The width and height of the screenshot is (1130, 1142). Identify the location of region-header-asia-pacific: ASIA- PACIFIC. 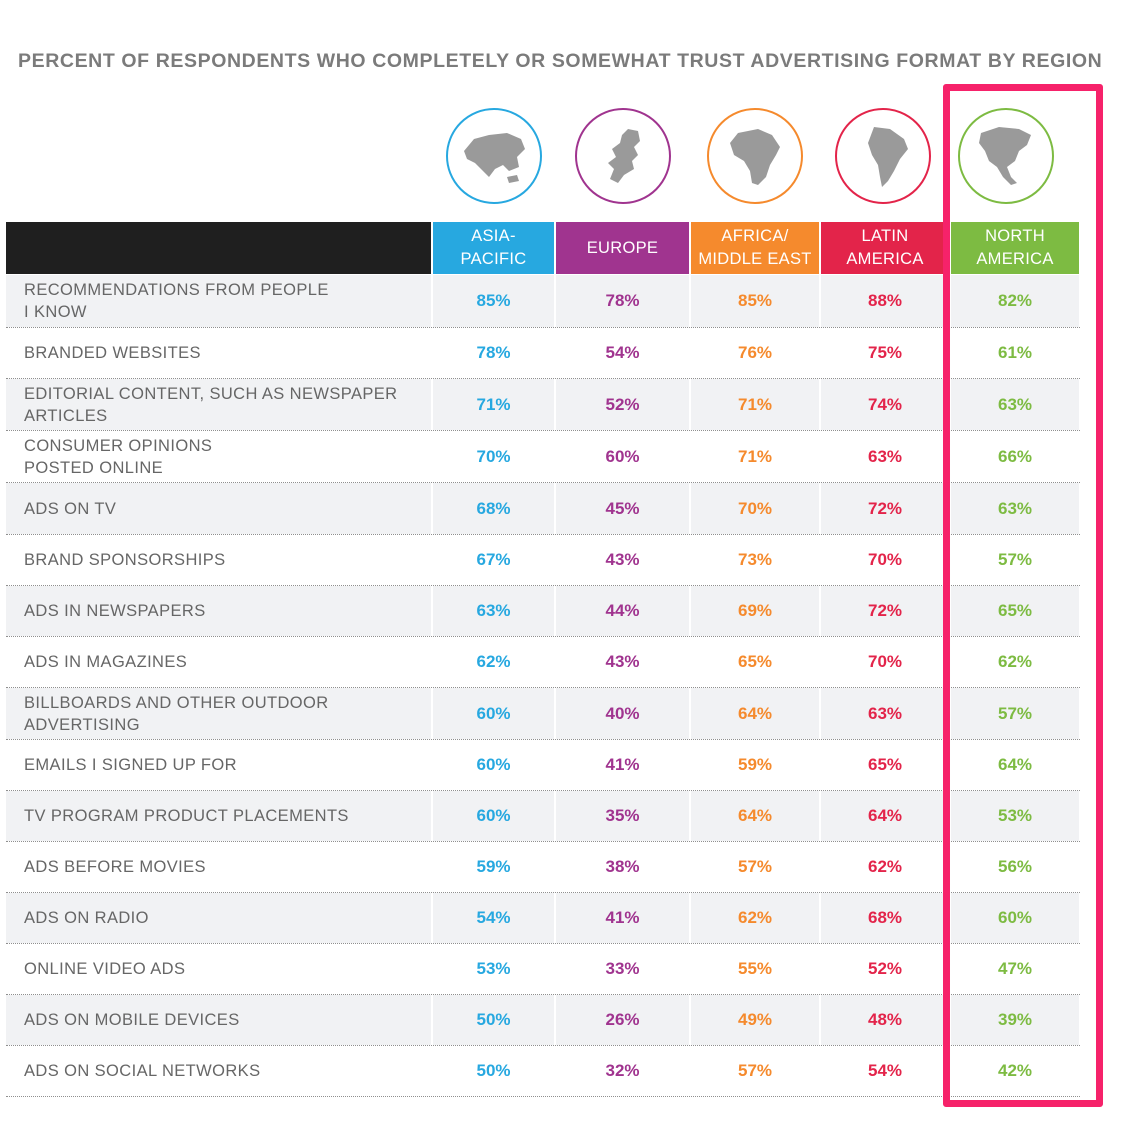
(493, 248).